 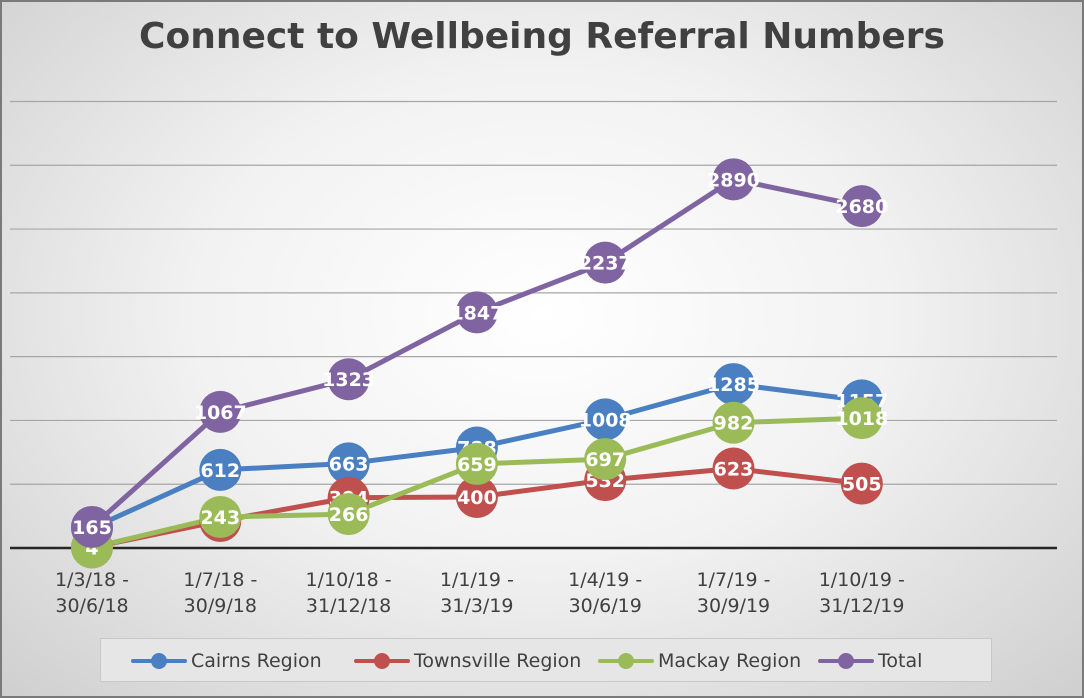 I want to click on legend-item-townsville-region: Townsville Region, so click(x=467, y=661).